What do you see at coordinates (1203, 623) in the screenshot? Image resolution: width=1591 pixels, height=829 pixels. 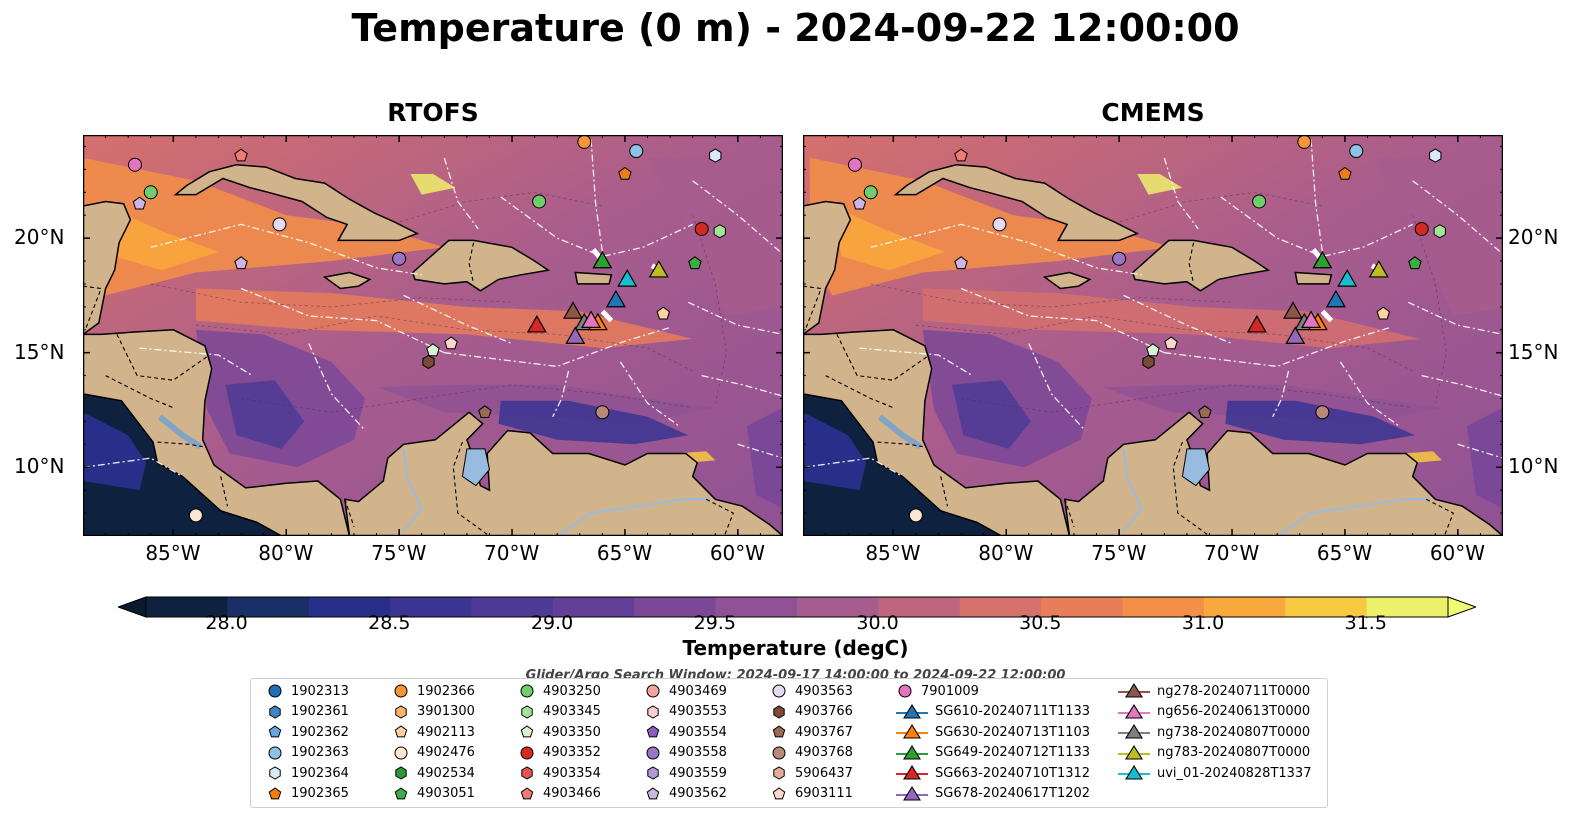 I see `colorbar-tick-label: 31.0` at bounding box center [1203, 623].